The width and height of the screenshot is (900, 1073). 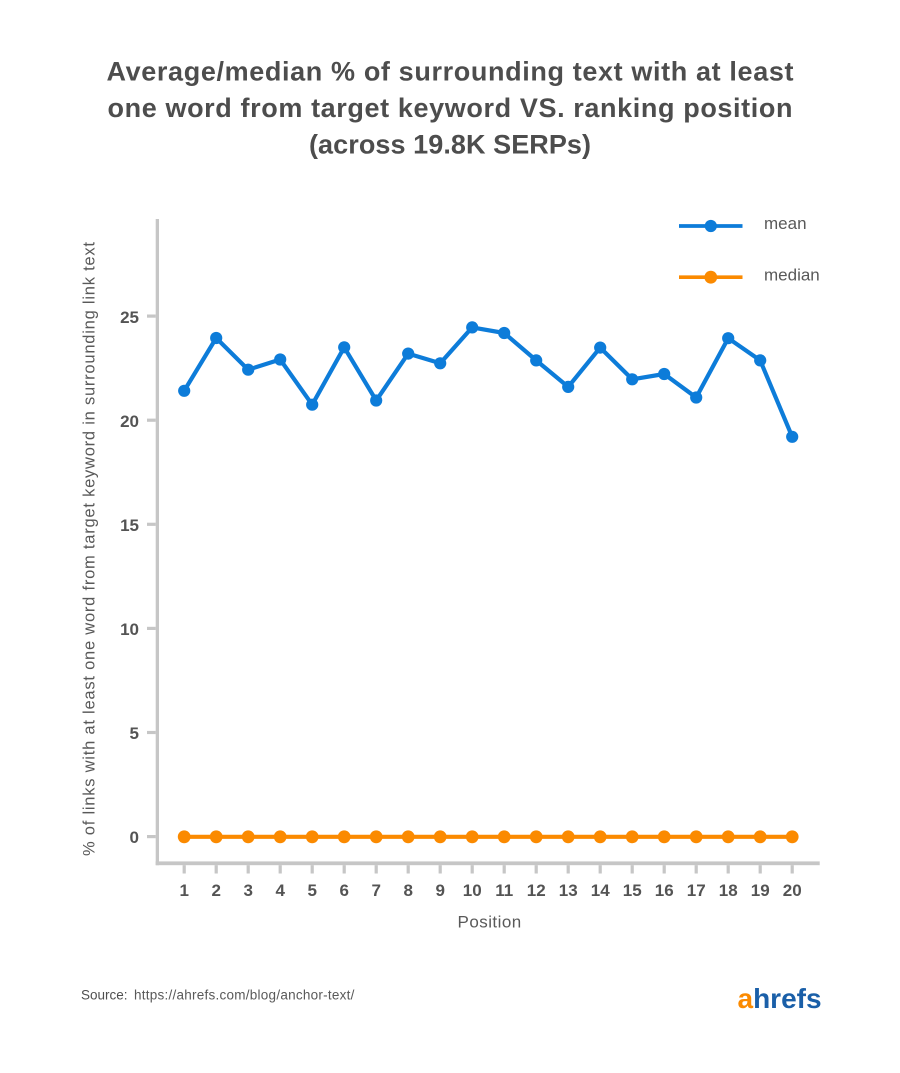 What do you see at coordinates (439, 890) in the screenshot?
I see `svg-text: 9` at bounding box center [439, 890].